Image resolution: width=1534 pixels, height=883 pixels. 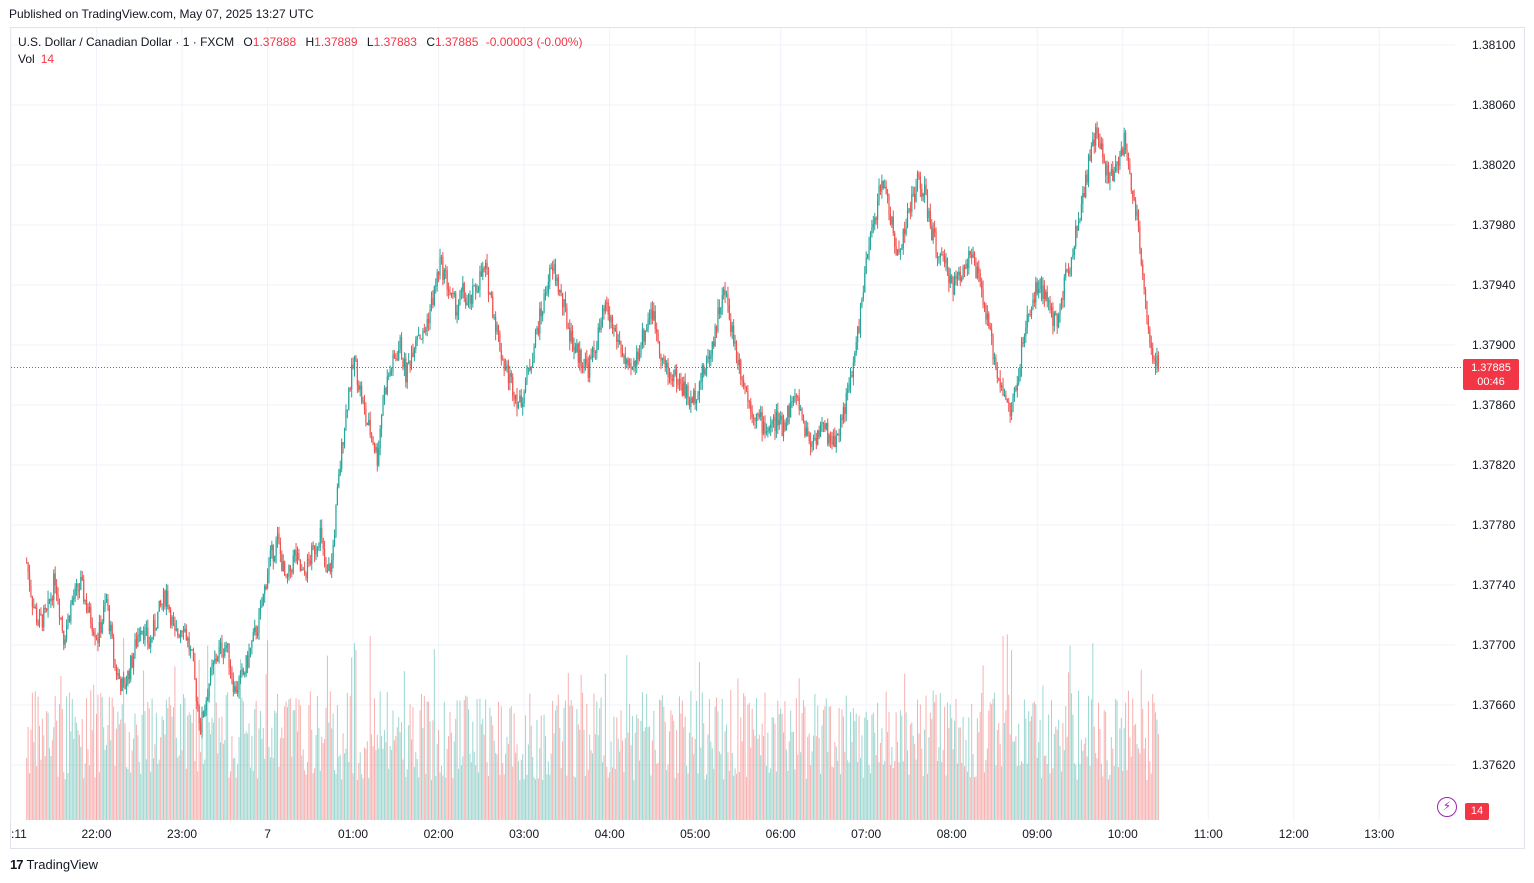 I want to click on time-tick-label: 10:00, so click(x=1123, y=834).